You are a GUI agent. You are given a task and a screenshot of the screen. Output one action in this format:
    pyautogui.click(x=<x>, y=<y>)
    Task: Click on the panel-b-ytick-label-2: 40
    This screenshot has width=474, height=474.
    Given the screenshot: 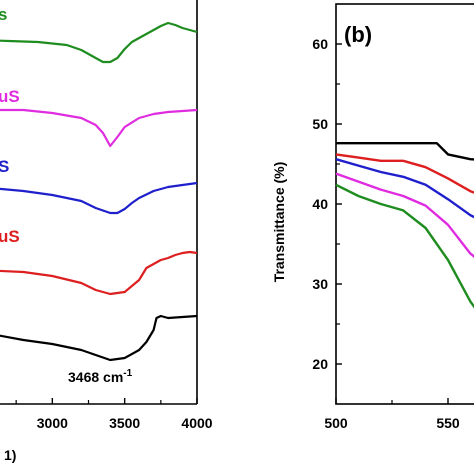 What is the action you would take?
    pyautogui.click(x=320, y=204)
    